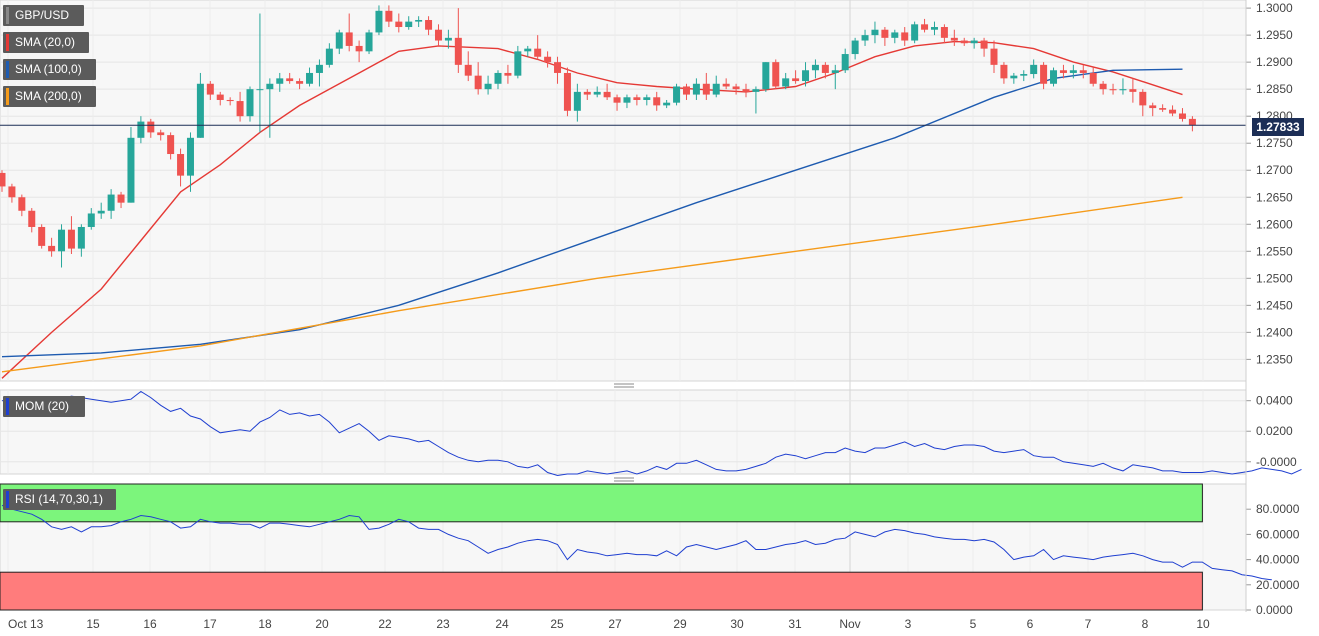 The width and height of the screenshot is (1319, 636). What do you see at coordinates (1276, 462) in the screenshot?
I see `mom-tick-label: -0.0000` at bounding box center [1276, 462].